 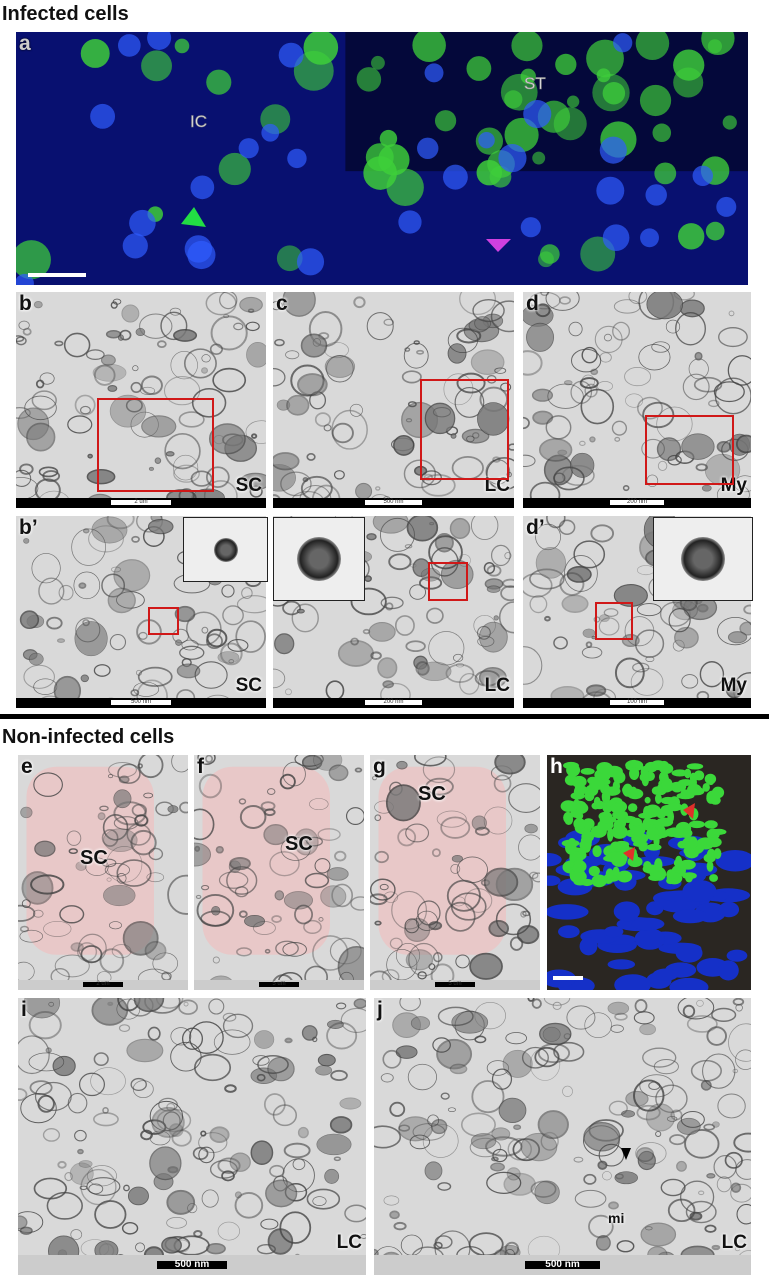 What do you see at coordinates (532, 303) in the screenshot?
I see `panel-letter: d` at bounding box center [532, 303].